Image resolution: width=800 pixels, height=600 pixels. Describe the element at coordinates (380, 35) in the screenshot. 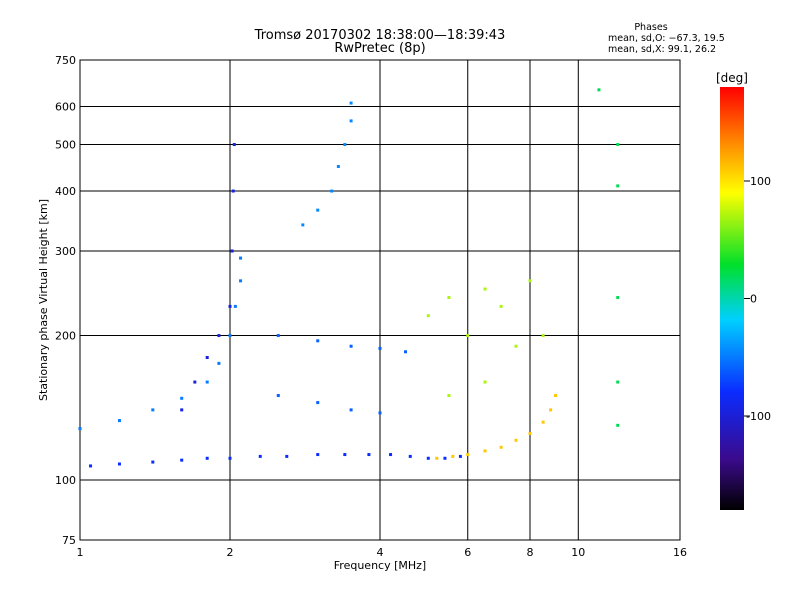

I see `chart-title: Tromsø 20170302 18:38:00—18:39:43` at that location.